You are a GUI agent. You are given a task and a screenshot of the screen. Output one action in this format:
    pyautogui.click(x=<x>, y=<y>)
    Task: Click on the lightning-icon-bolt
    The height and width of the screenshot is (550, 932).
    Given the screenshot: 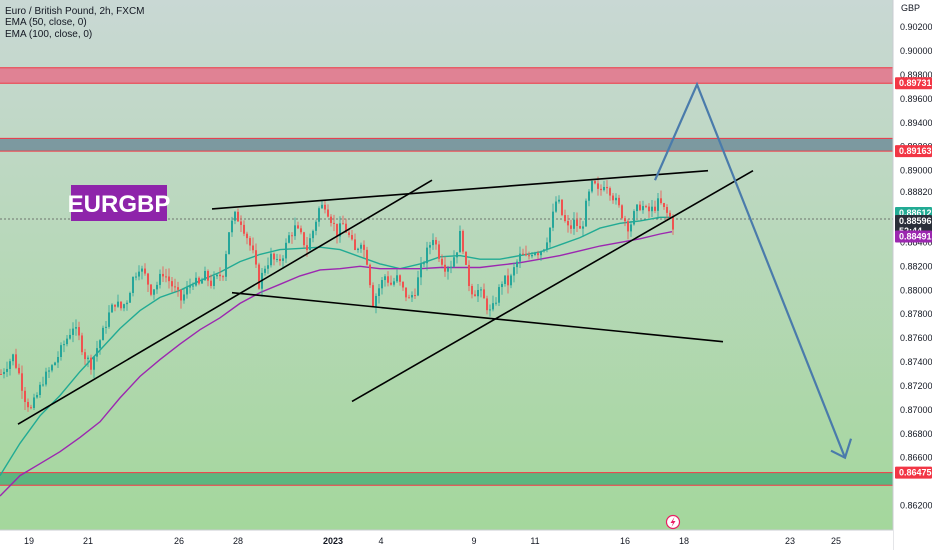 What is the action you would take?
    pyautogui.click(x=673, y=522)
    